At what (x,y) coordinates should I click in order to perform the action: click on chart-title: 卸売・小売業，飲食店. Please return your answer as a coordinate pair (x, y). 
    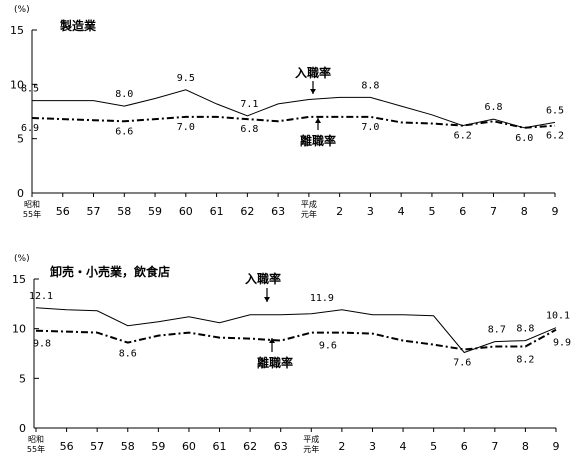
    Looking at the image, I should click on (110, 271).